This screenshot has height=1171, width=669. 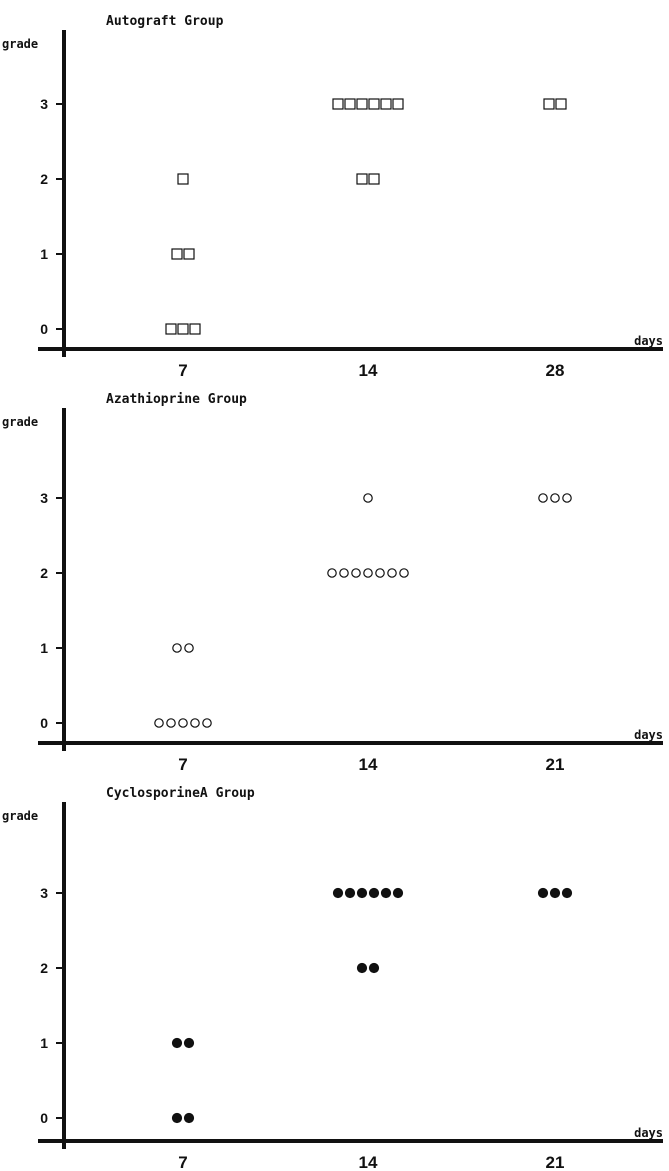 What do you see at coordinates (176, 399) in the screenshot?
I see `chart-title: Azathioprine Group` at bounding box center [176, 399].